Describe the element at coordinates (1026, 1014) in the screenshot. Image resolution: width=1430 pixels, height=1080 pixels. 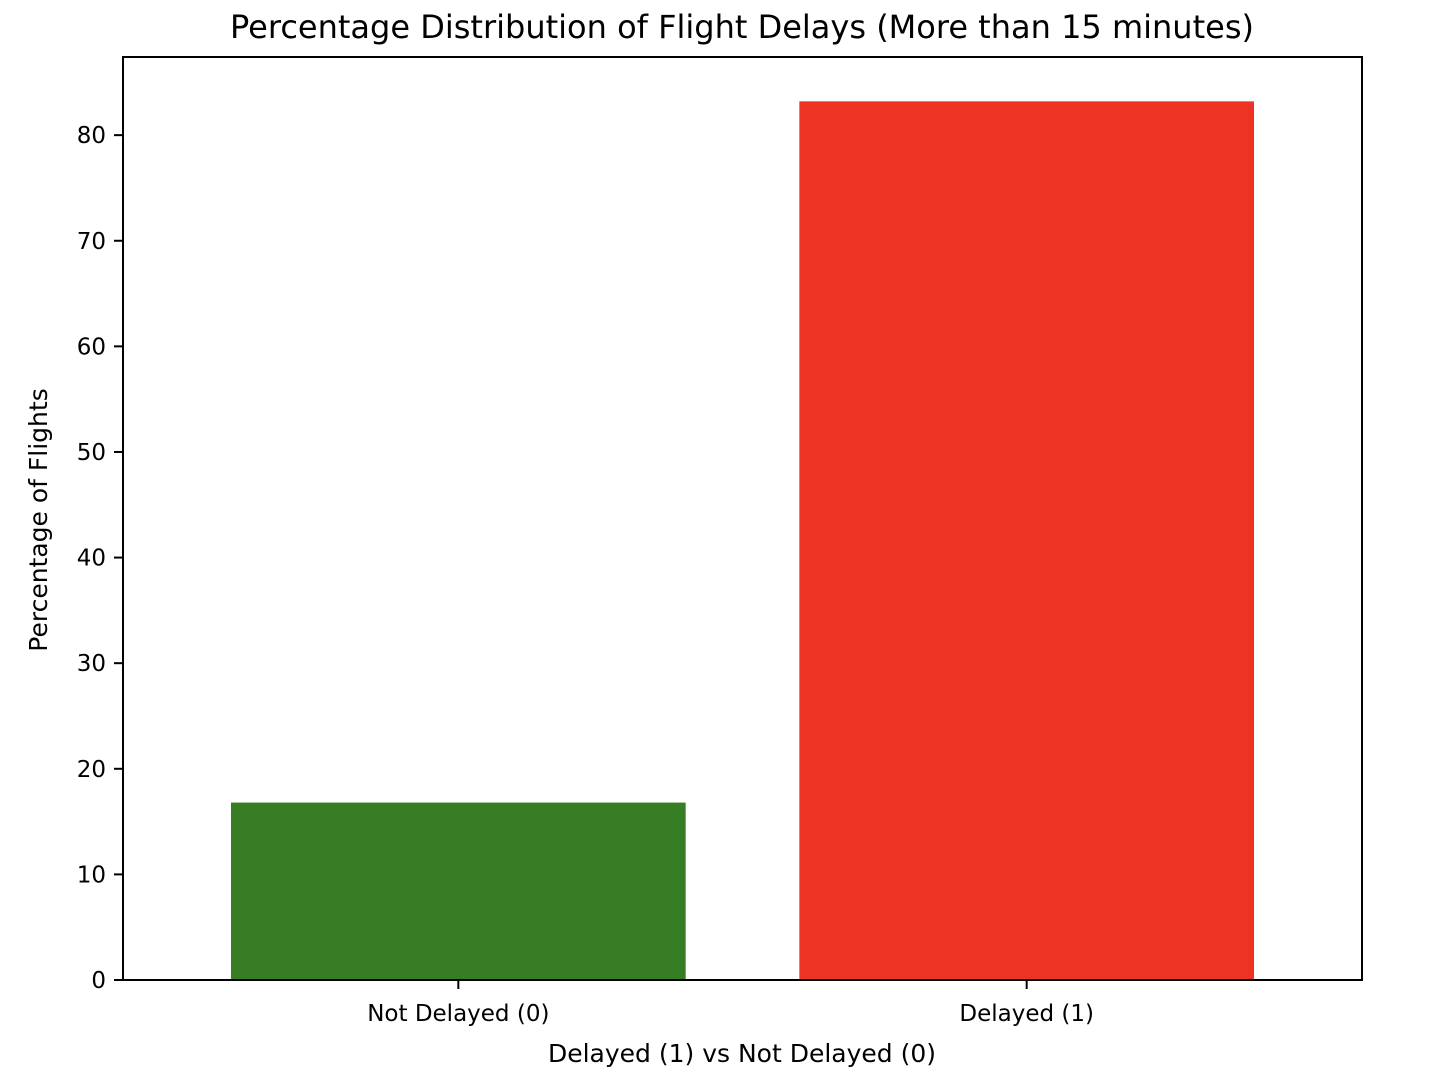
I see `x-tick-label-1: Delayed (1)` at that location.